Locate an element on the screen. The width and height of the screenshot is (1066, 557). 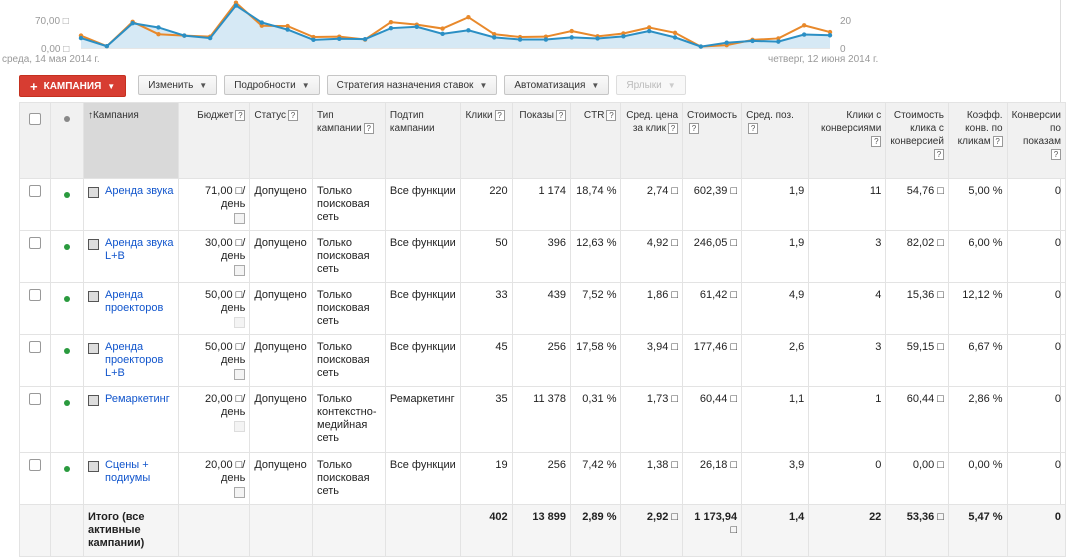
cell-subtype-value: Все функции is located at coordinates (422, 295).